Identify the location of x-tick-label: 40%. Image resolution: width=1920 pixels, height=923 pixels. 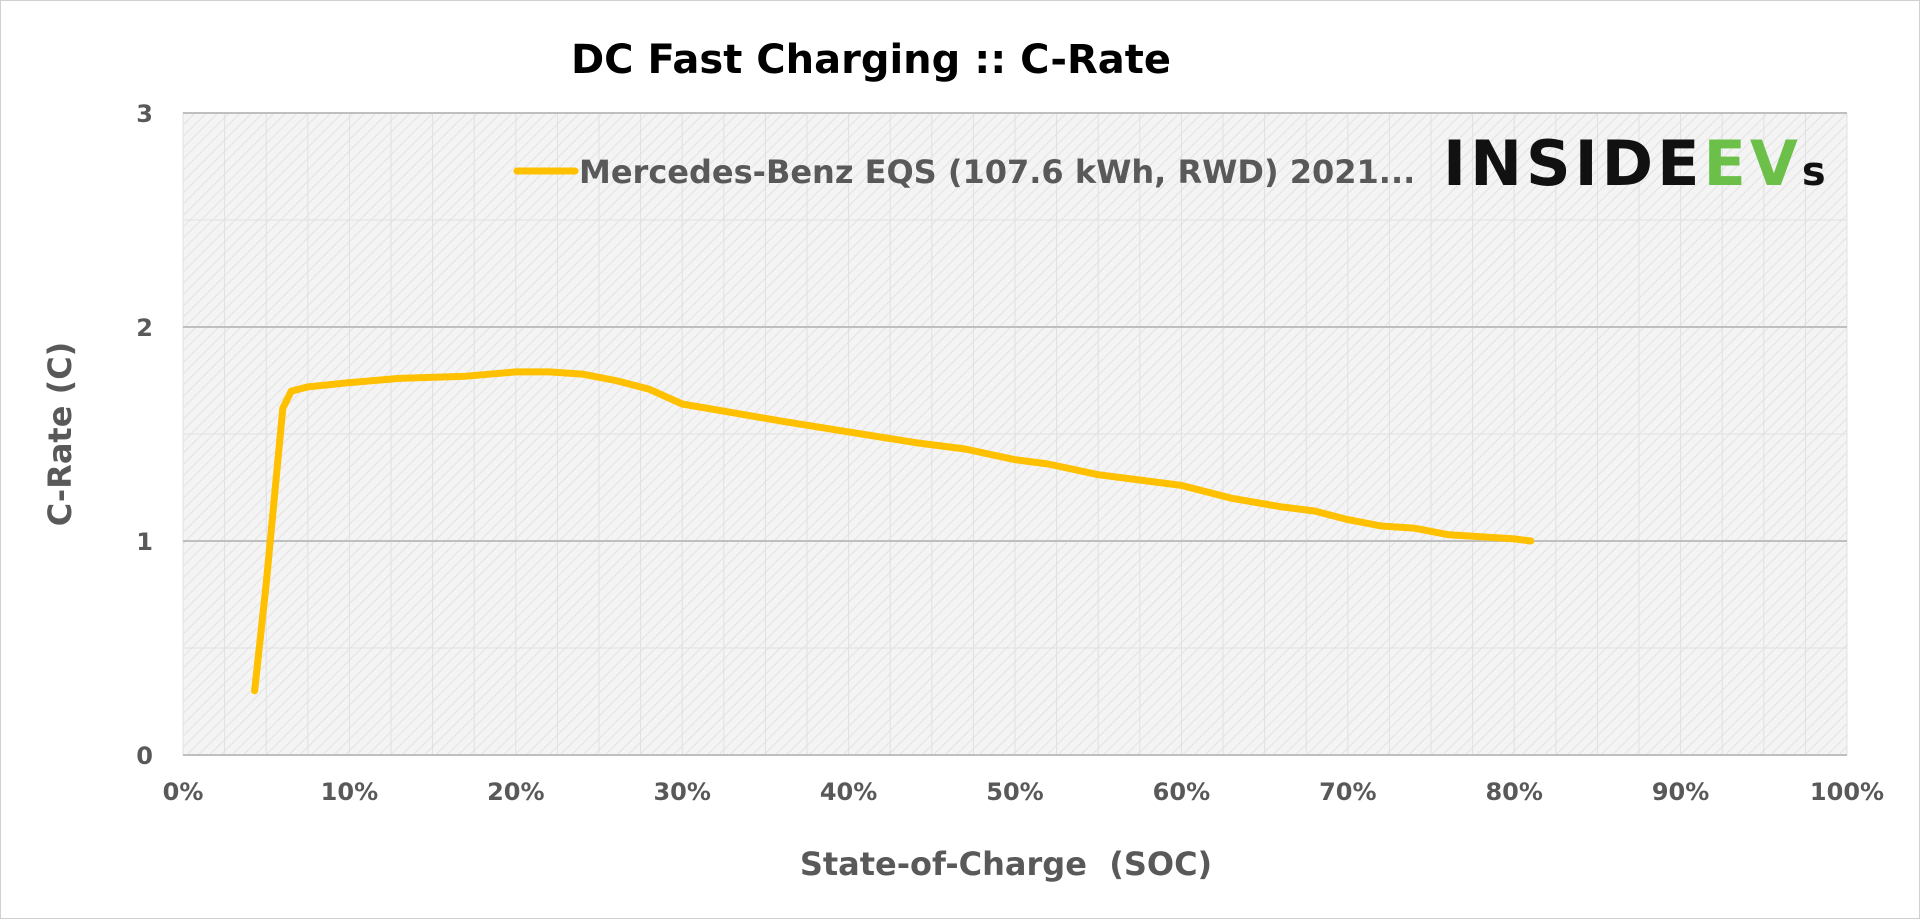
(848, 792).